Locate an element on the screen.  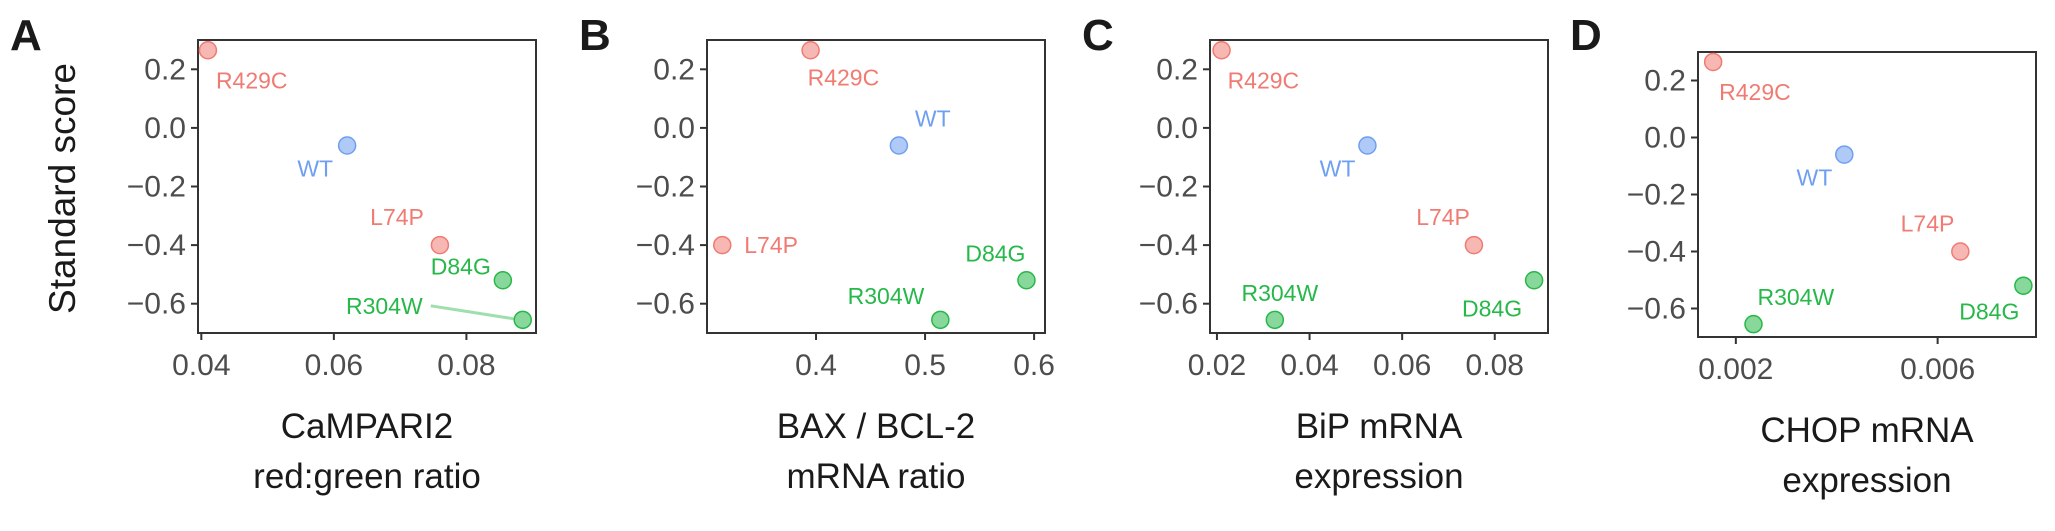
x-tick-label: 0.002 is located at coordinates (1735, 369).